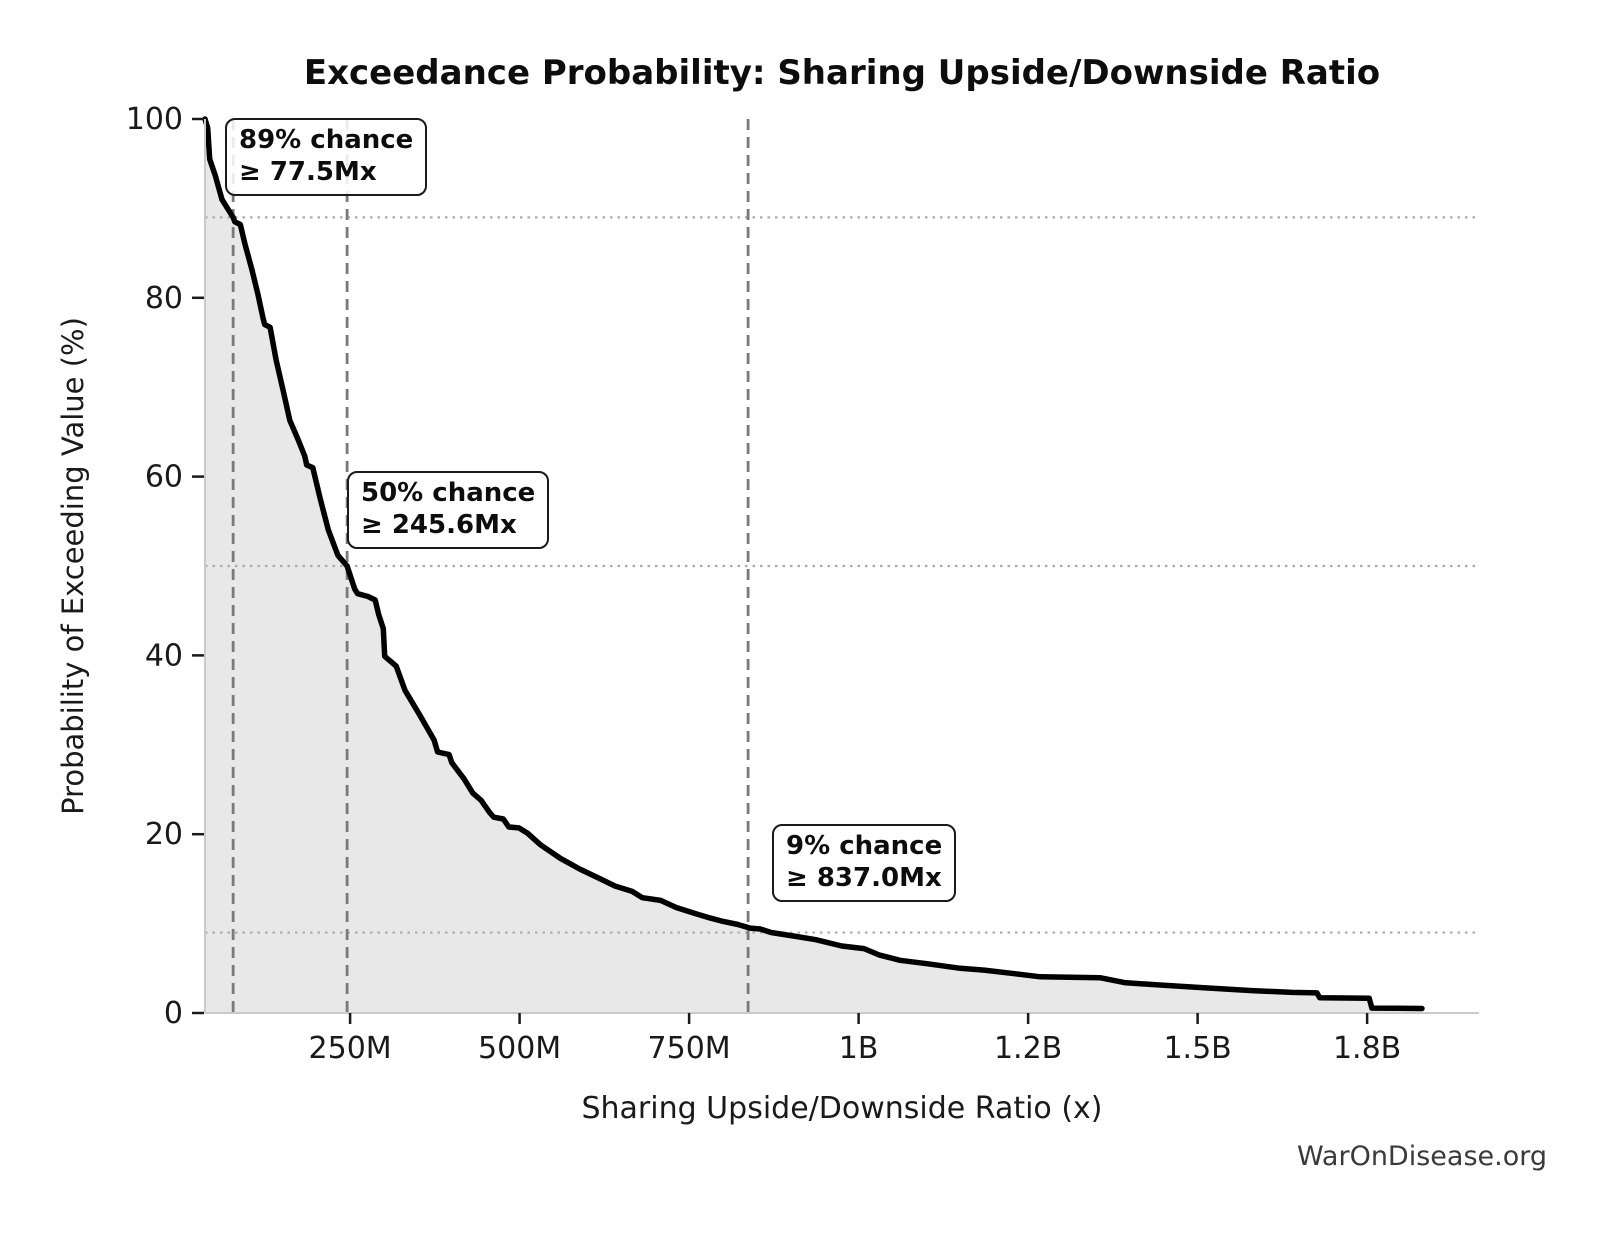 The image size is (1604, 1234). I want to click on annotation-9-percent: 9% chance ≥ 837.0Mx, so click(864, 863).